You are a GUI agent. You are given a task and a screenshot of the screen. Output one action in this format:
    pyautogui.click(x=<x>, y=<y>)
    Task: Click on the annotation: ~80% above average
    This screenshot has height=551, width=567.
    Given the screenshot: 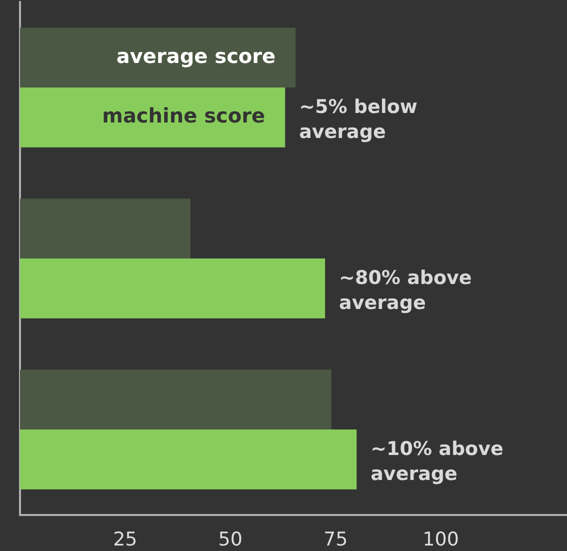 What is the action you would take?
    pyautogui.click(x=405, y=290)
    